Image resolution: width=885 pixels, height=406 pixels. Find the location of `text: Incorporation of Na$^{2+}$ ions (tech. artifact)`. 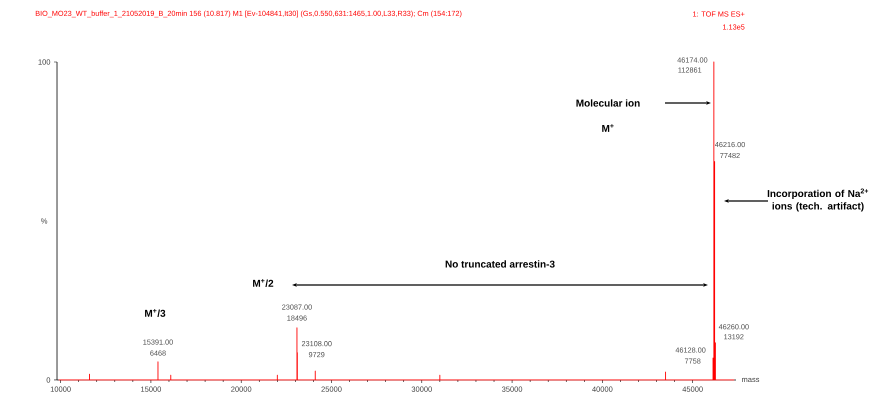

text: Incorporation of Na$^{2+}$ ions (tech. artifact) is located at coordinates (818, 200).